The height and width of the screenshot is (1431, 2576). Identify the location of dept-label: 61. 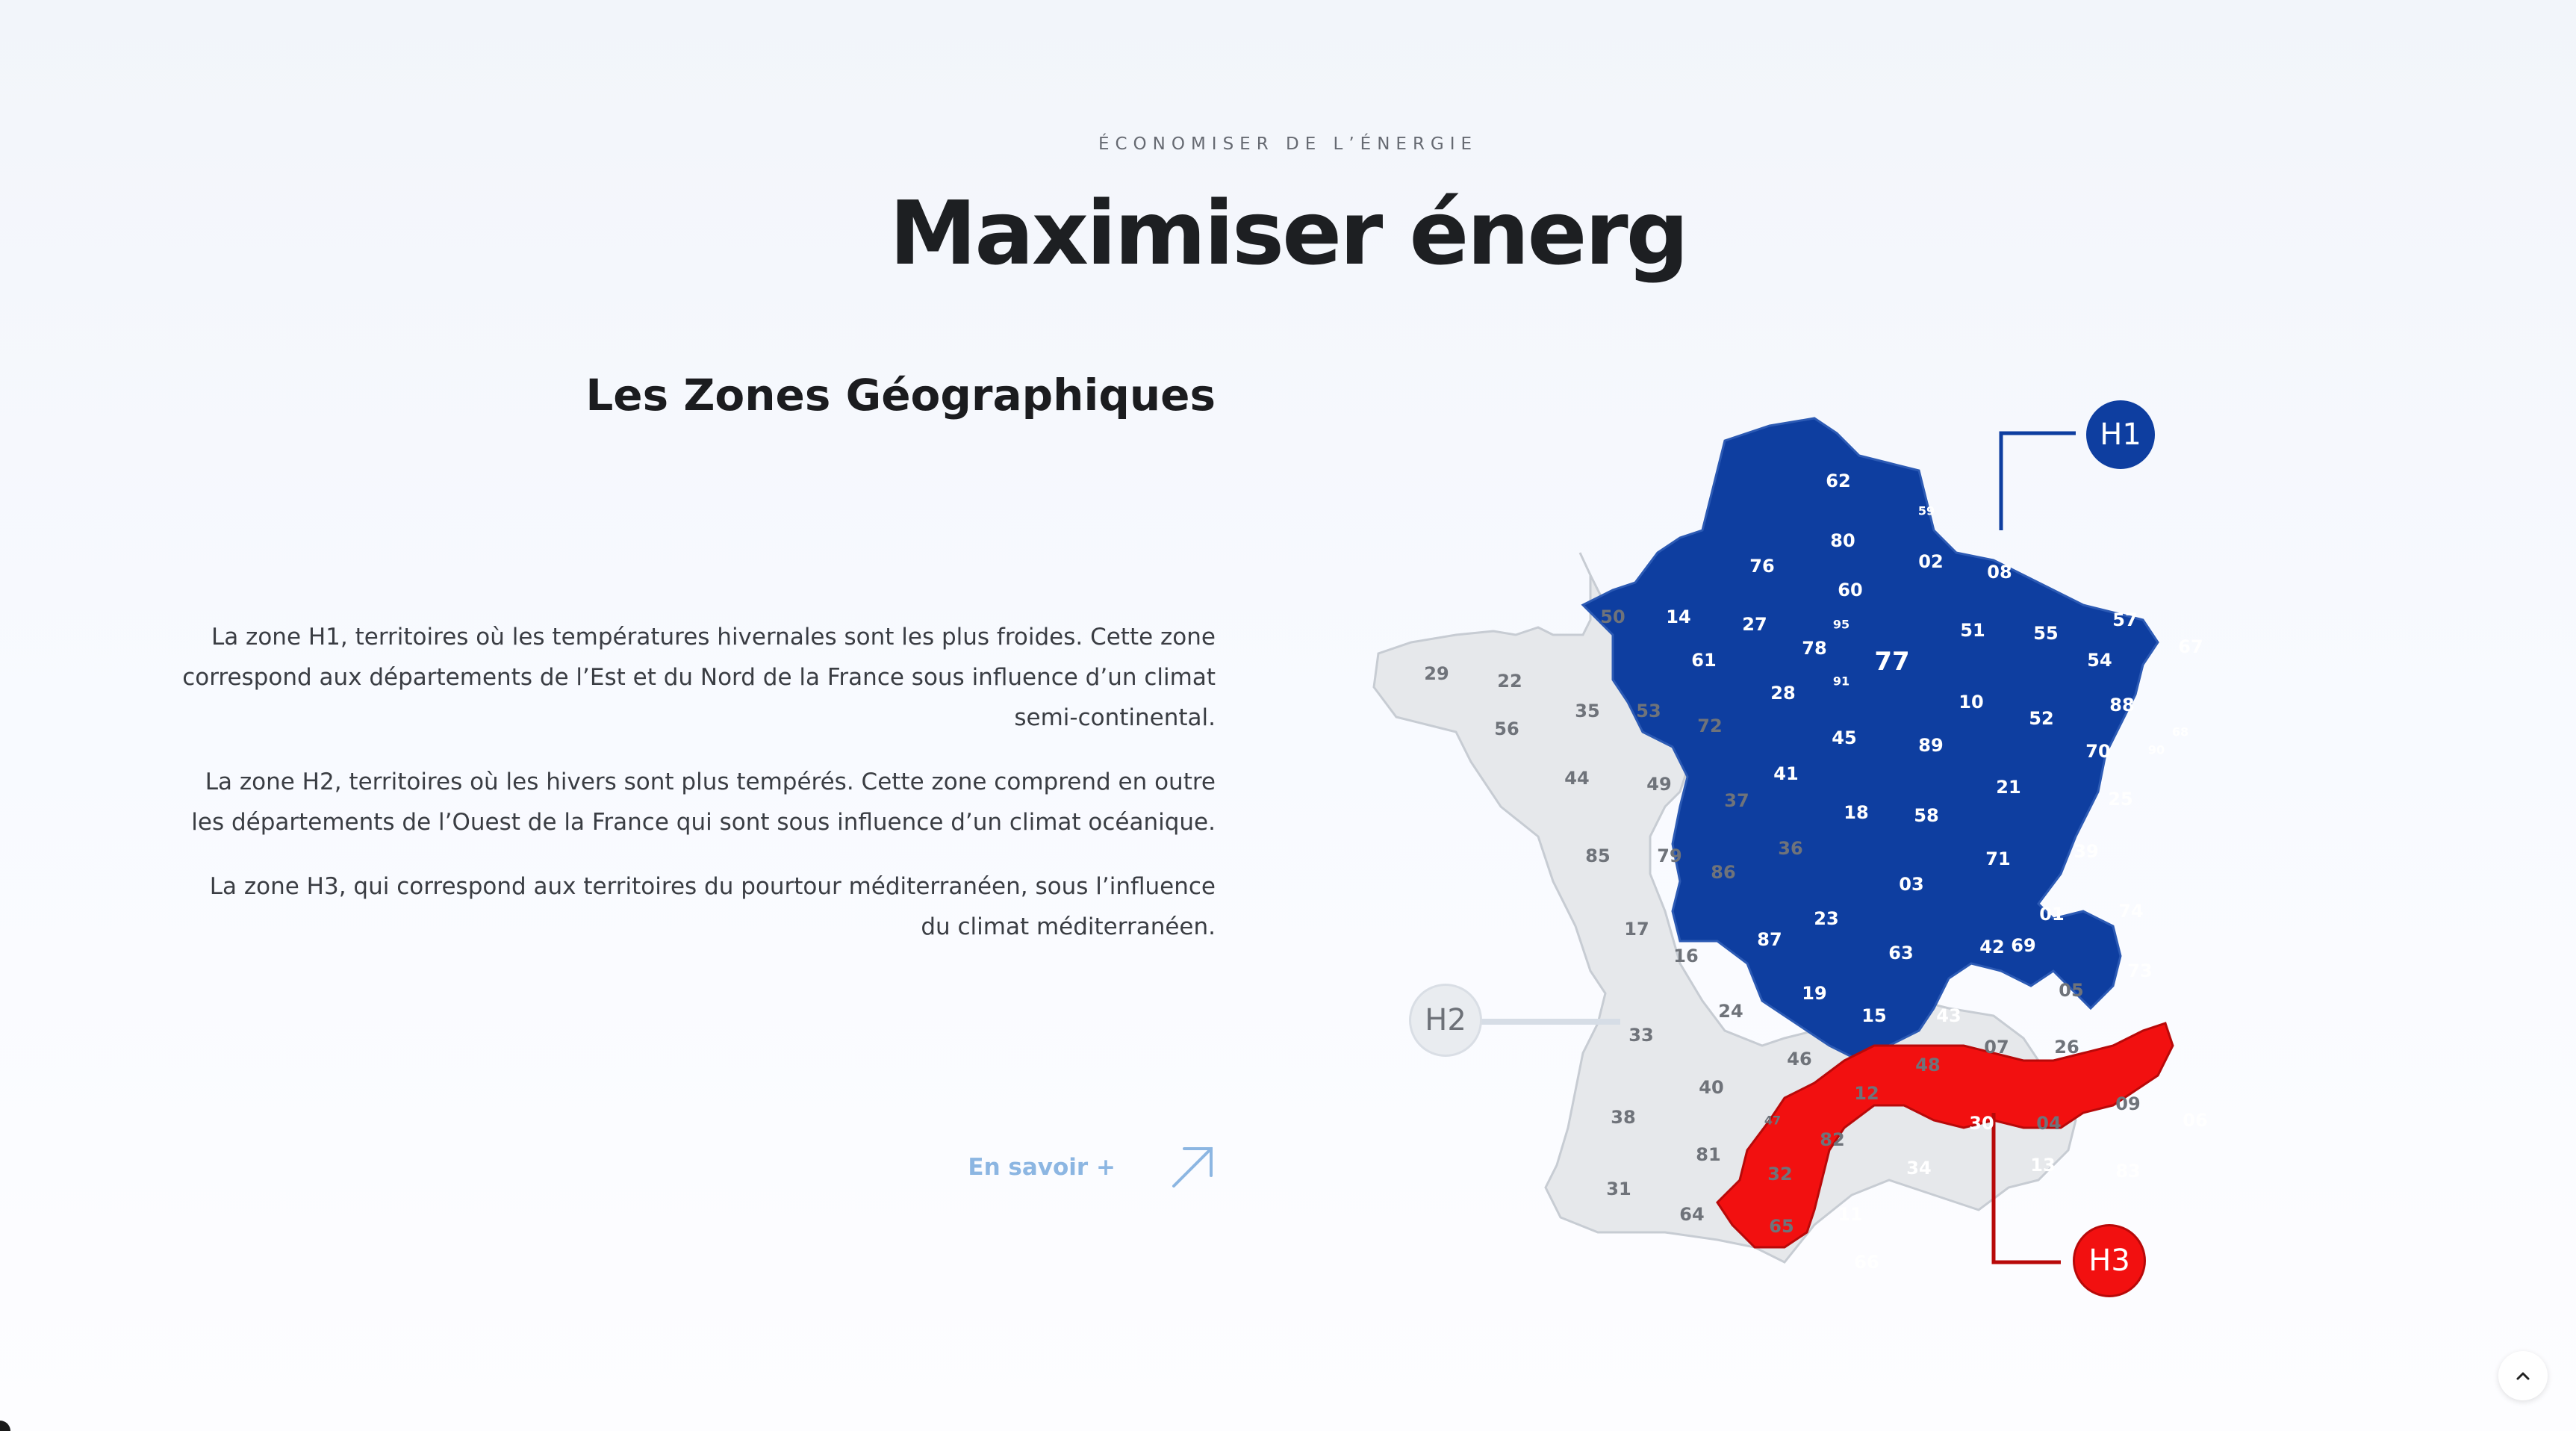
(1704, 661).